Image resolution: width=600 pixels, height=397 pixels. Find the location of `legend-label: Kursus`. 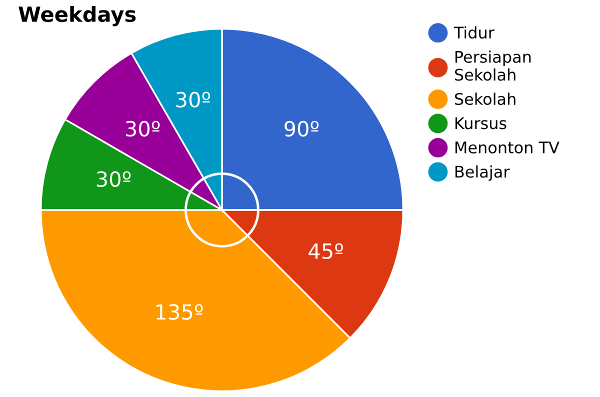

legend-label: Kursus is located at coordinates (481, 123).